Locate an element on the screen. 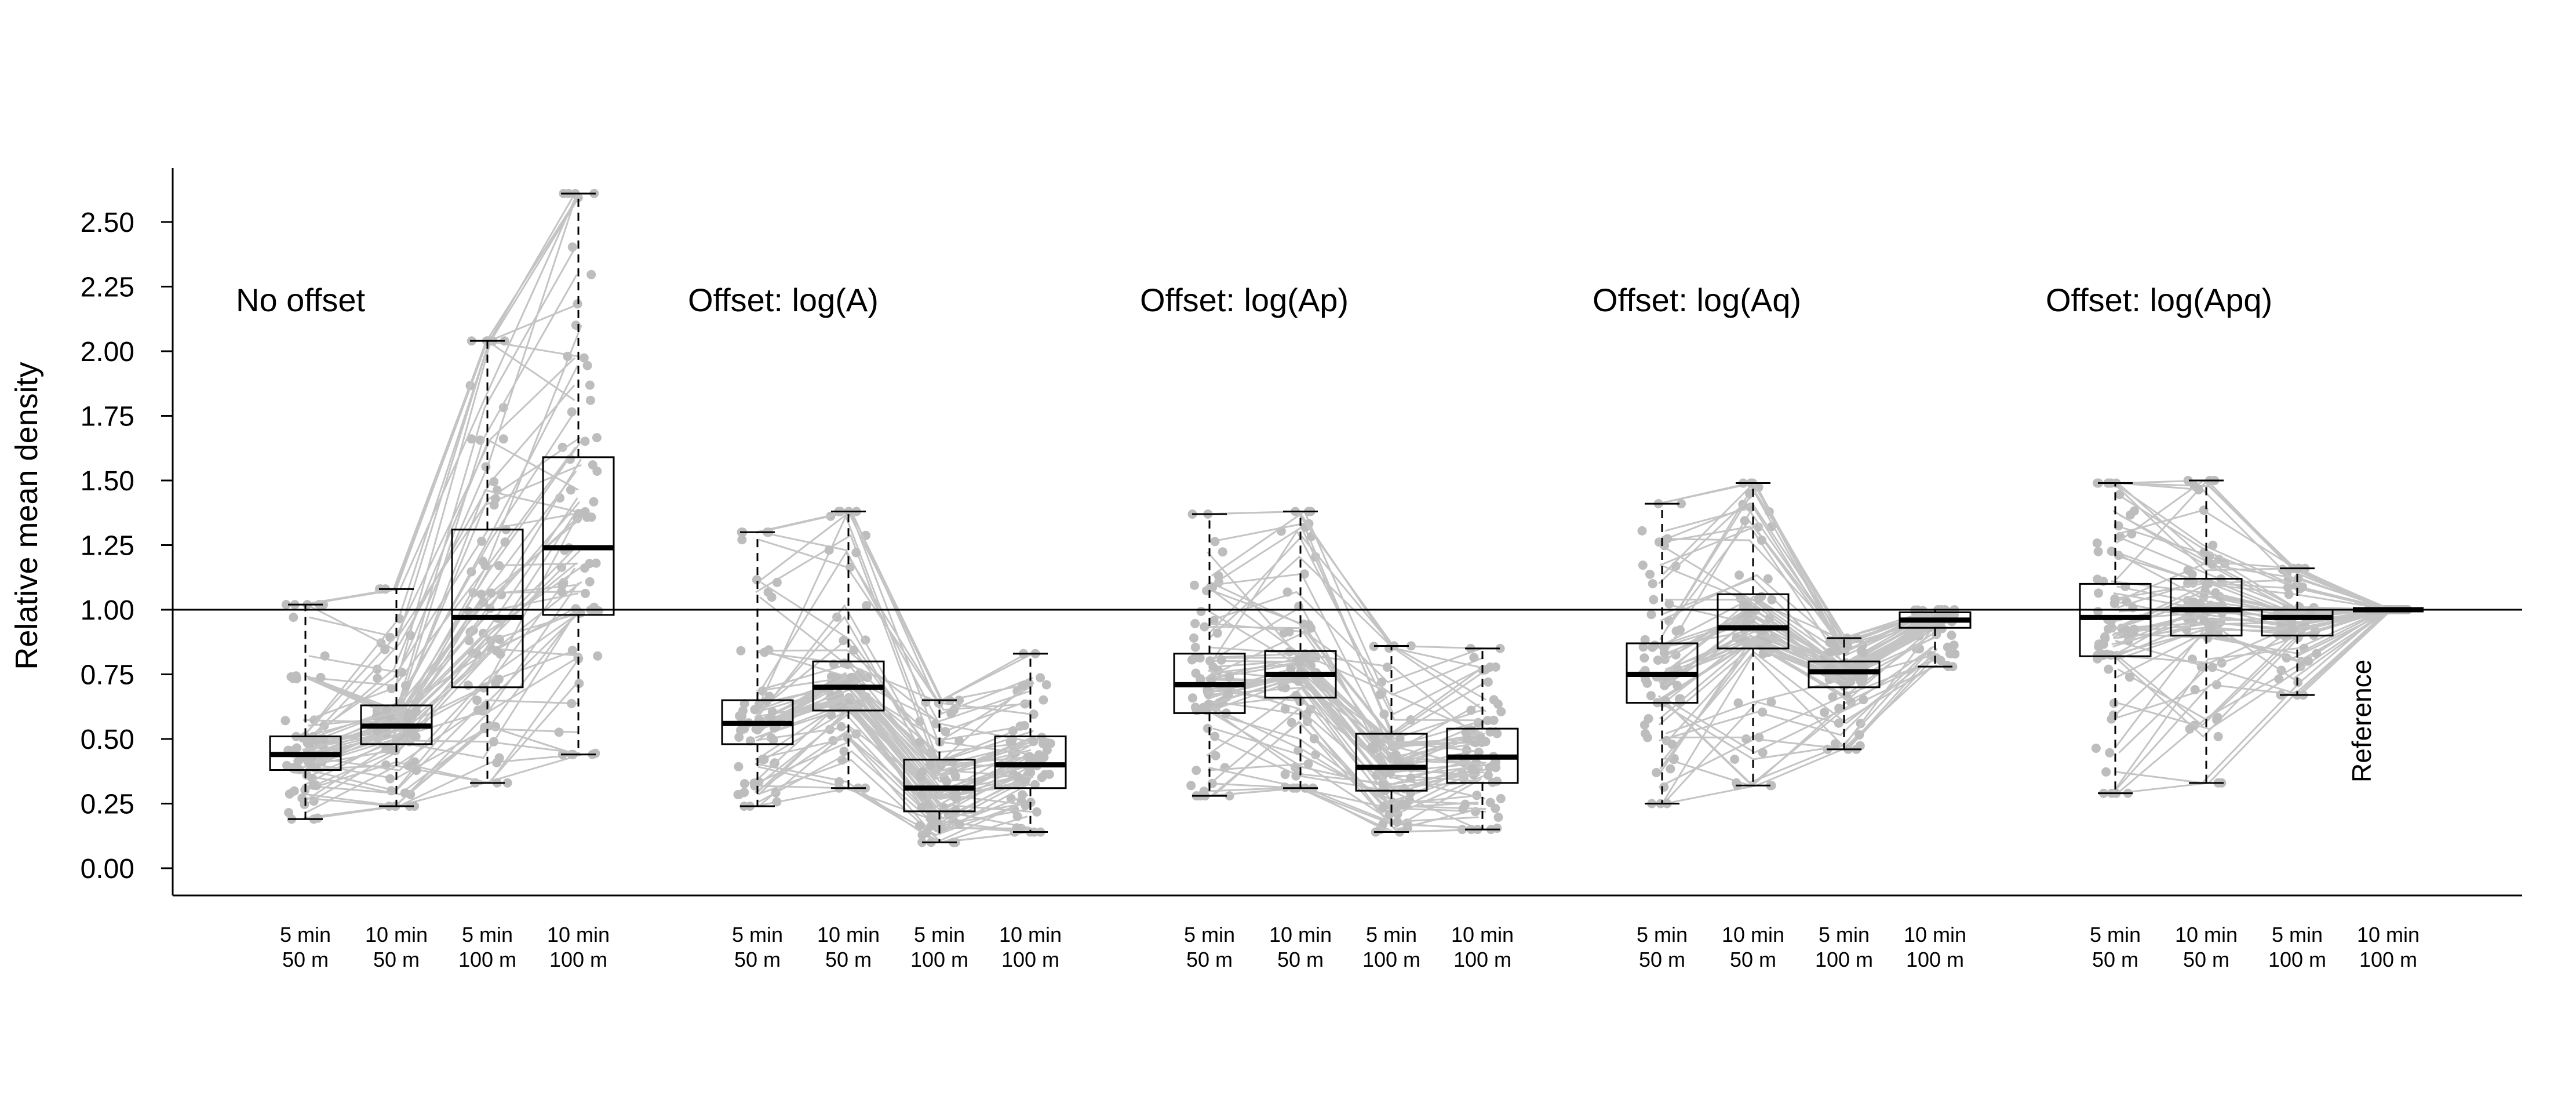 This screenshot has width=2576, height=1096. y-tick-label: 1.00 is located at coordinates (108, 610).